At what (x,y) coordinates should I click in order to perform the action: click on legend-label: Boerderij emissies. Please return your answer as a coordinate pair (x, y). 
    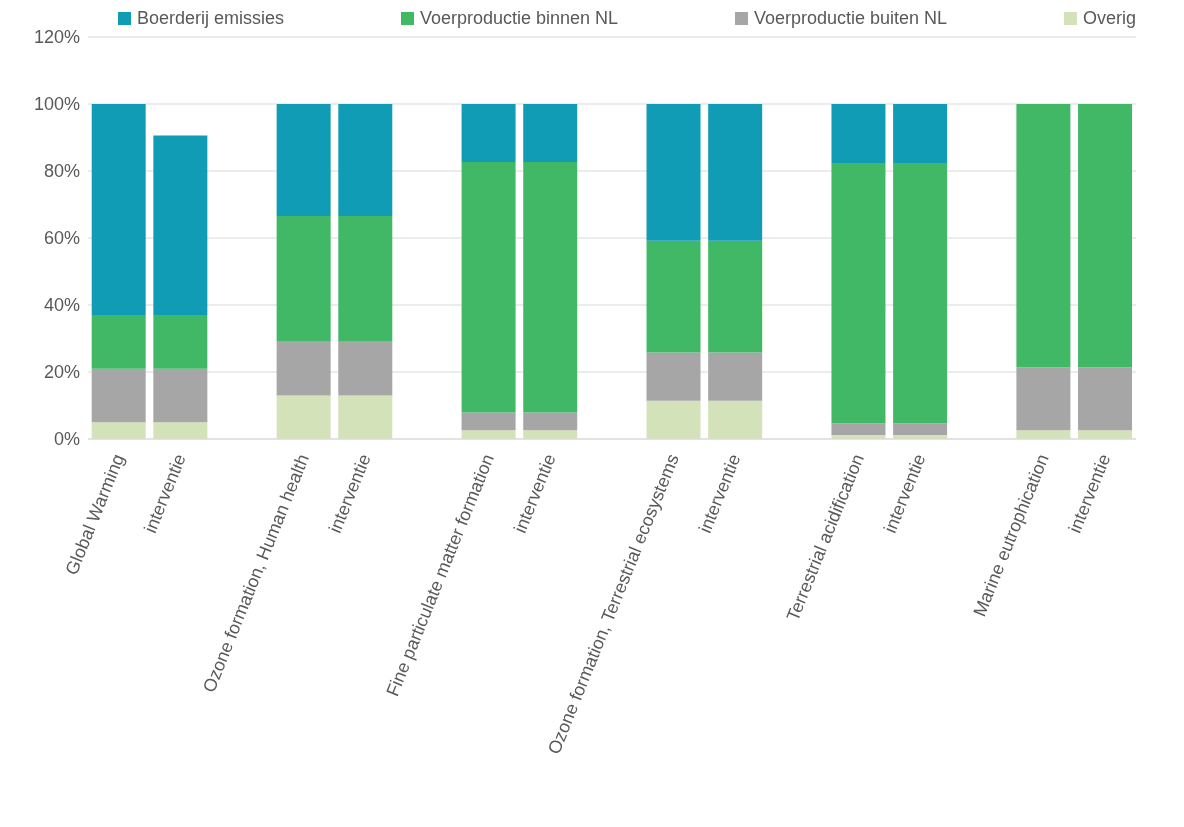
    Looking at the image, I should click on (210, 18).